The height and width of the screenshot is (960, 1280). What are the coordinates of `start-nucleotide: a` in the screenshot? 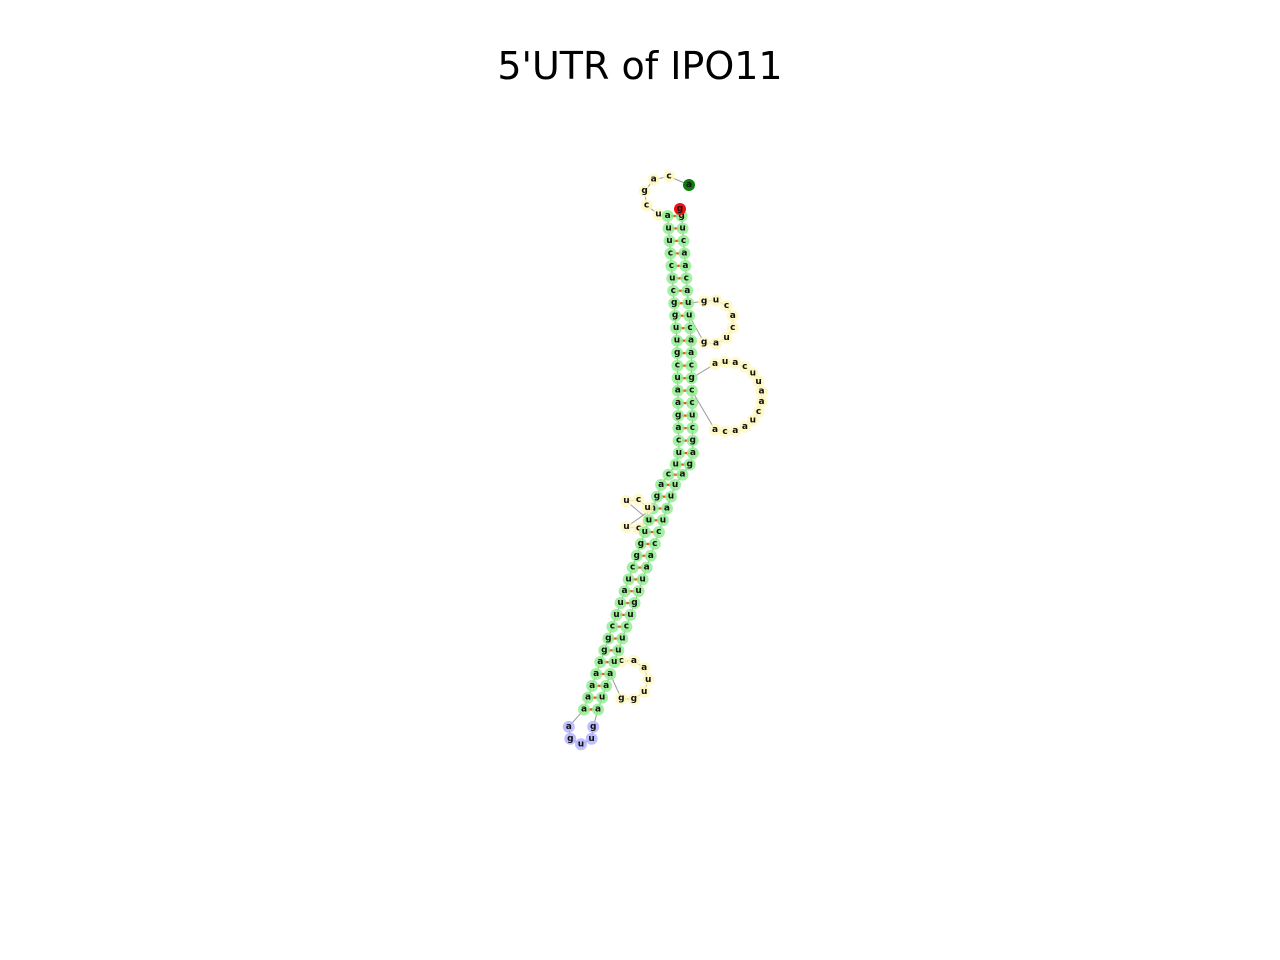 It's located at (689, 185).